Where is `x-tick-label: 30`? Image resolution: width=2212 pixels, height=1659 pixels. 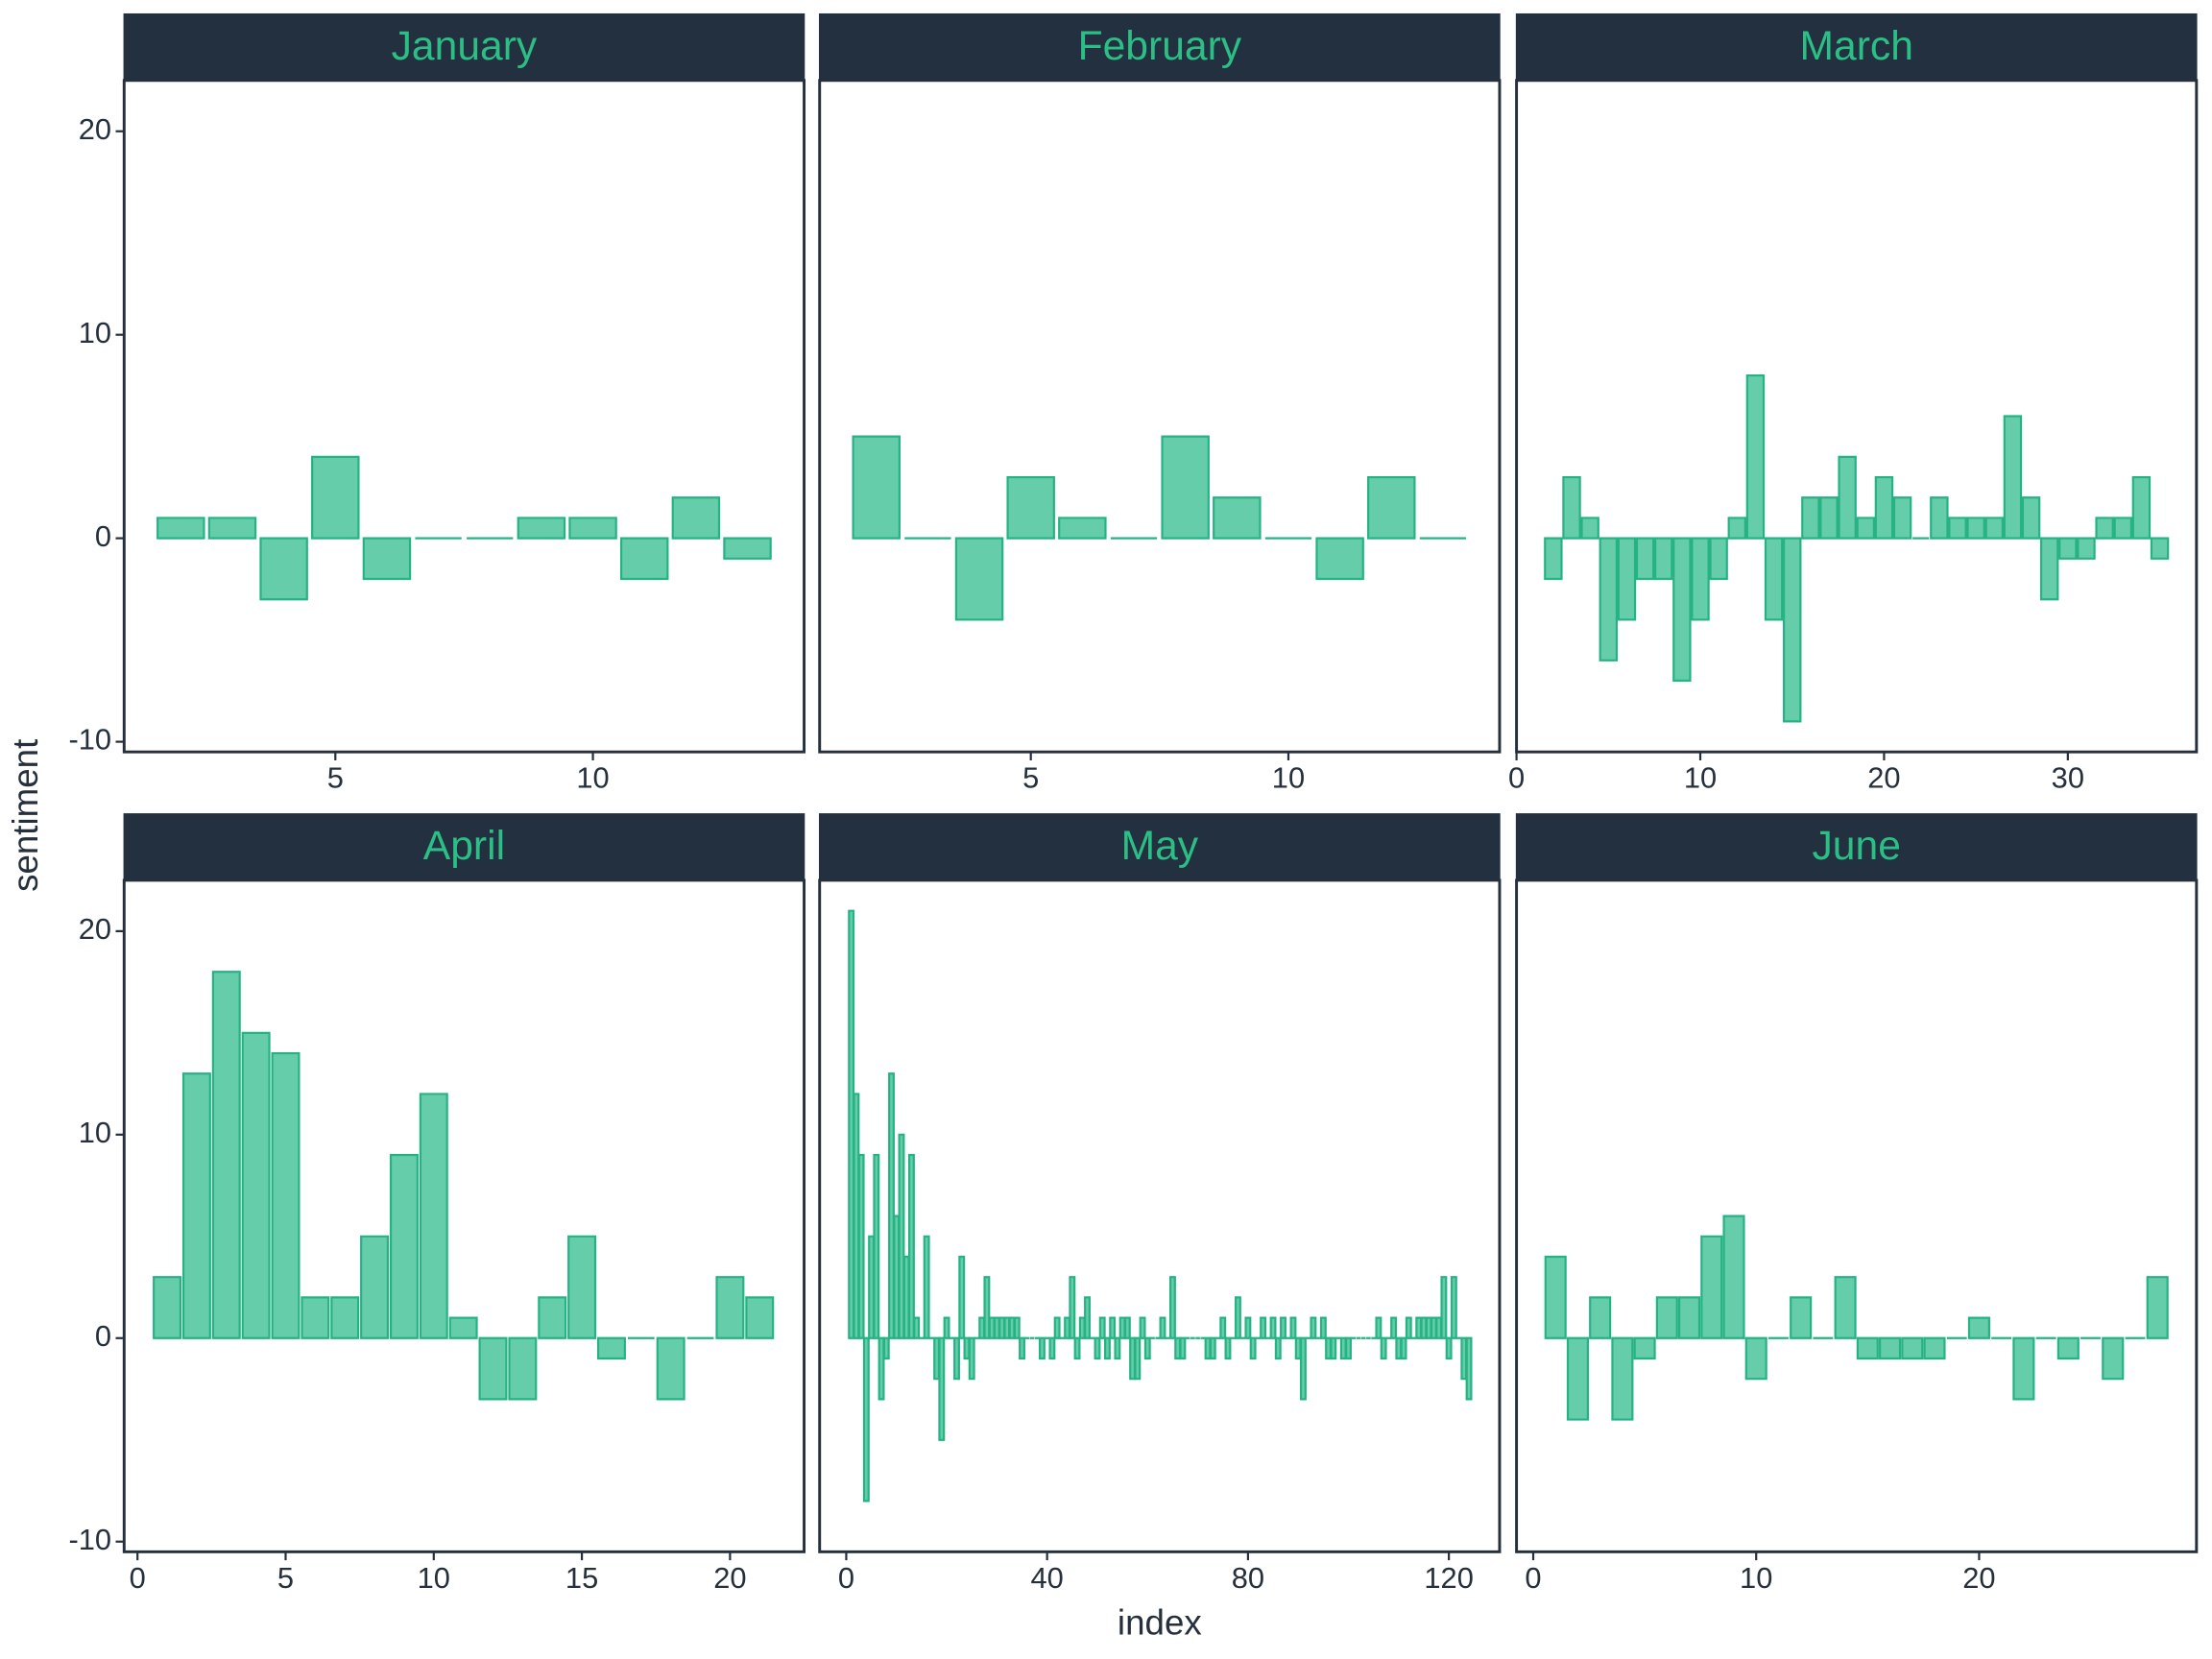 x-tick-label: 30 is located at coordinates (2068, 778).